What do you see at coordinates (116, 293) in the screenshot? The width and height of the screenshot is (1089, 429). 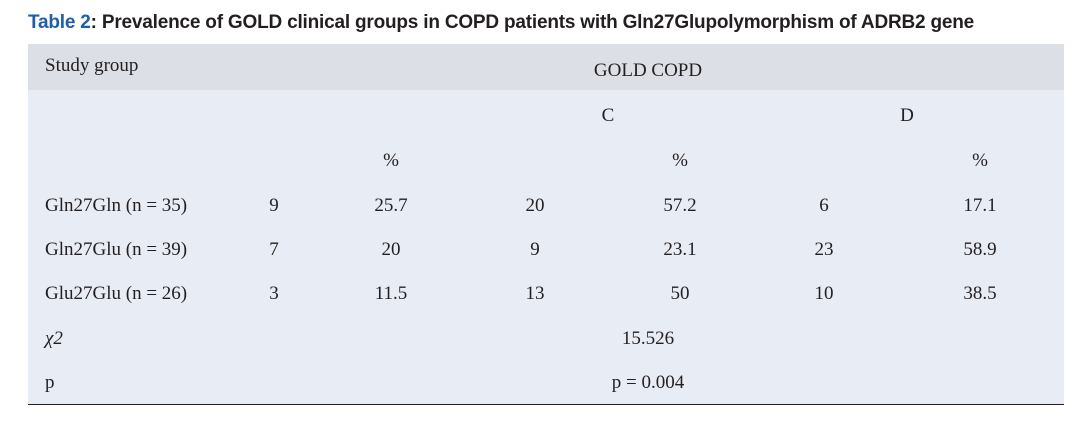 I see `row-label: Glu27Glu (n = 26)` at bounding box center [116, 293].